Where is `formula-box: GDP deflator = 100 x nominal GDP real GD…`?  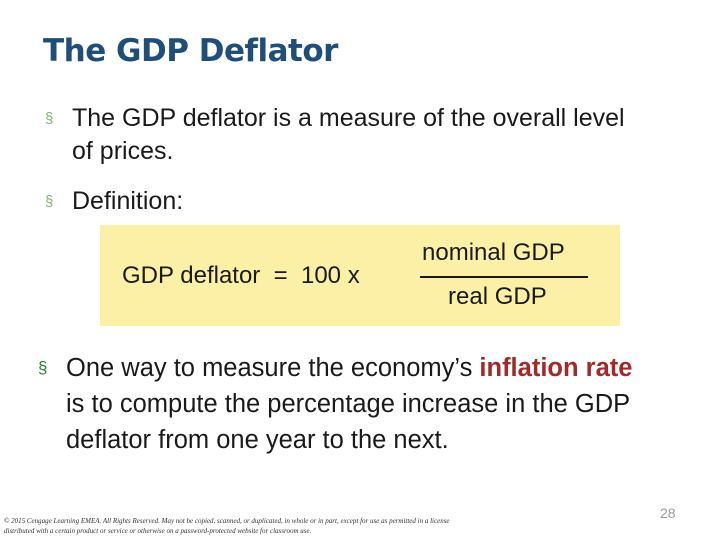 formula-box: GDP deflator = 100 x nominal GDP real GD… is located at coordinates (360, 275).